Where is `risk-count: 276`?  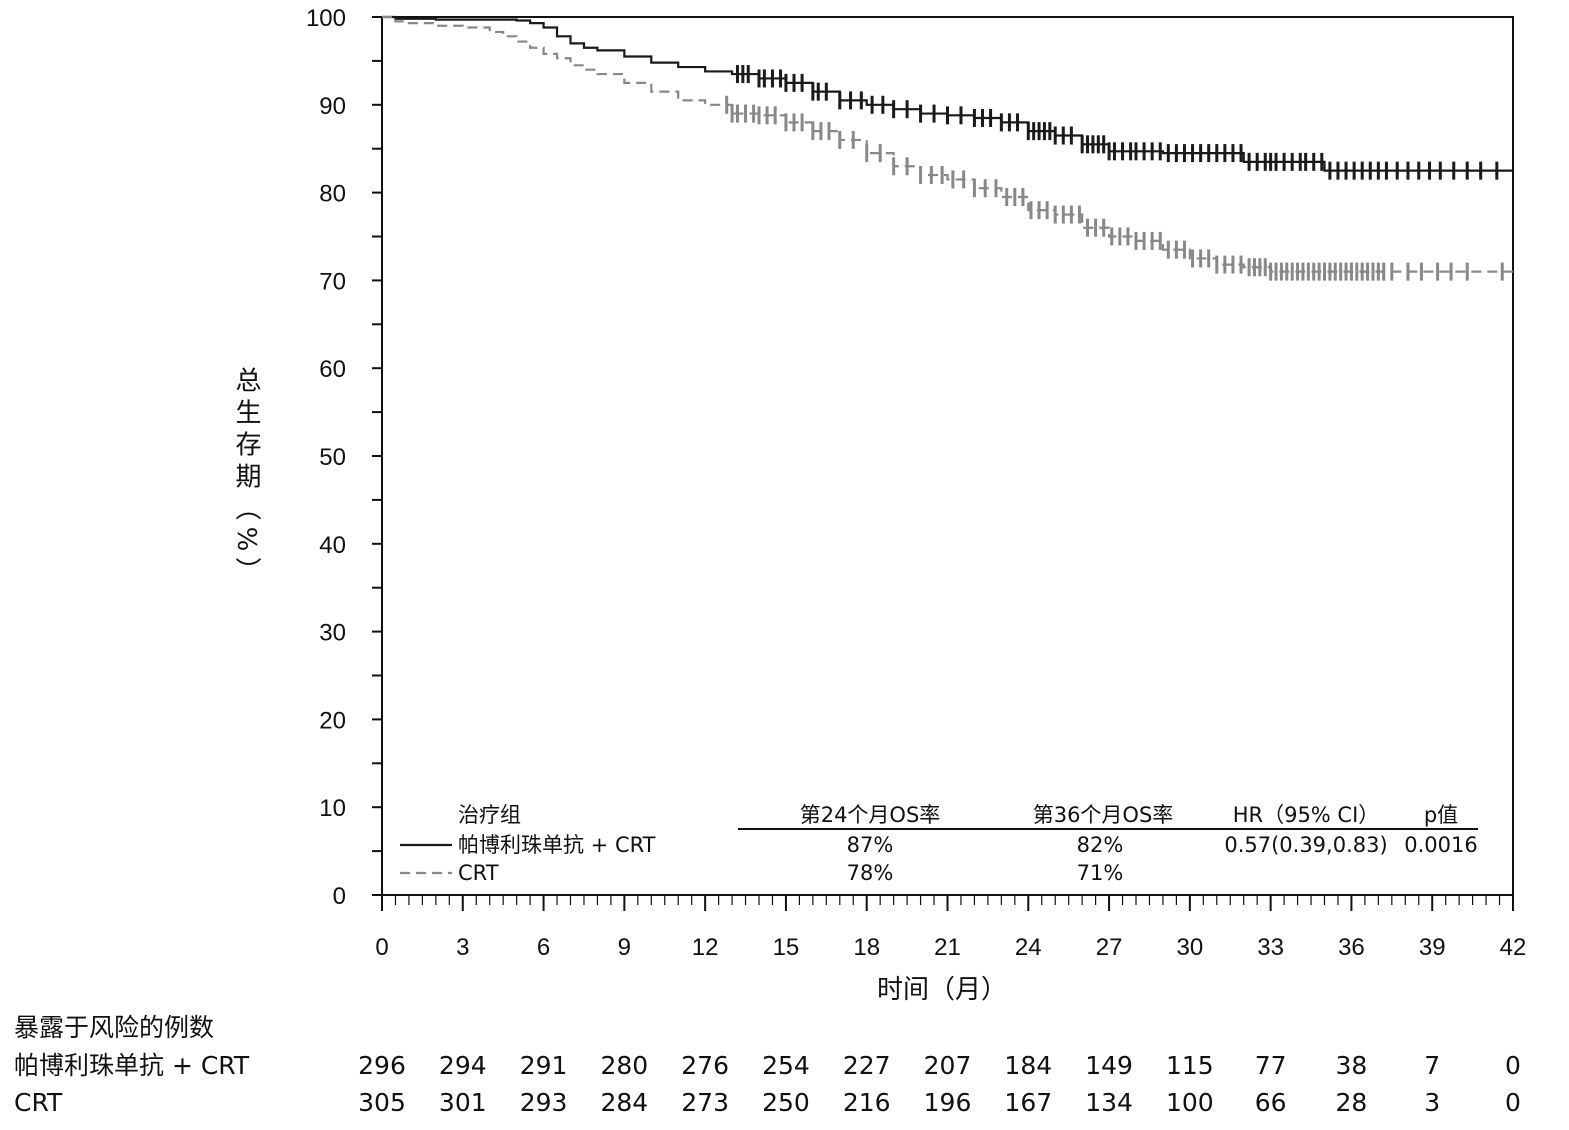 risk-count: 276 is located at coordinates (705, 1065).